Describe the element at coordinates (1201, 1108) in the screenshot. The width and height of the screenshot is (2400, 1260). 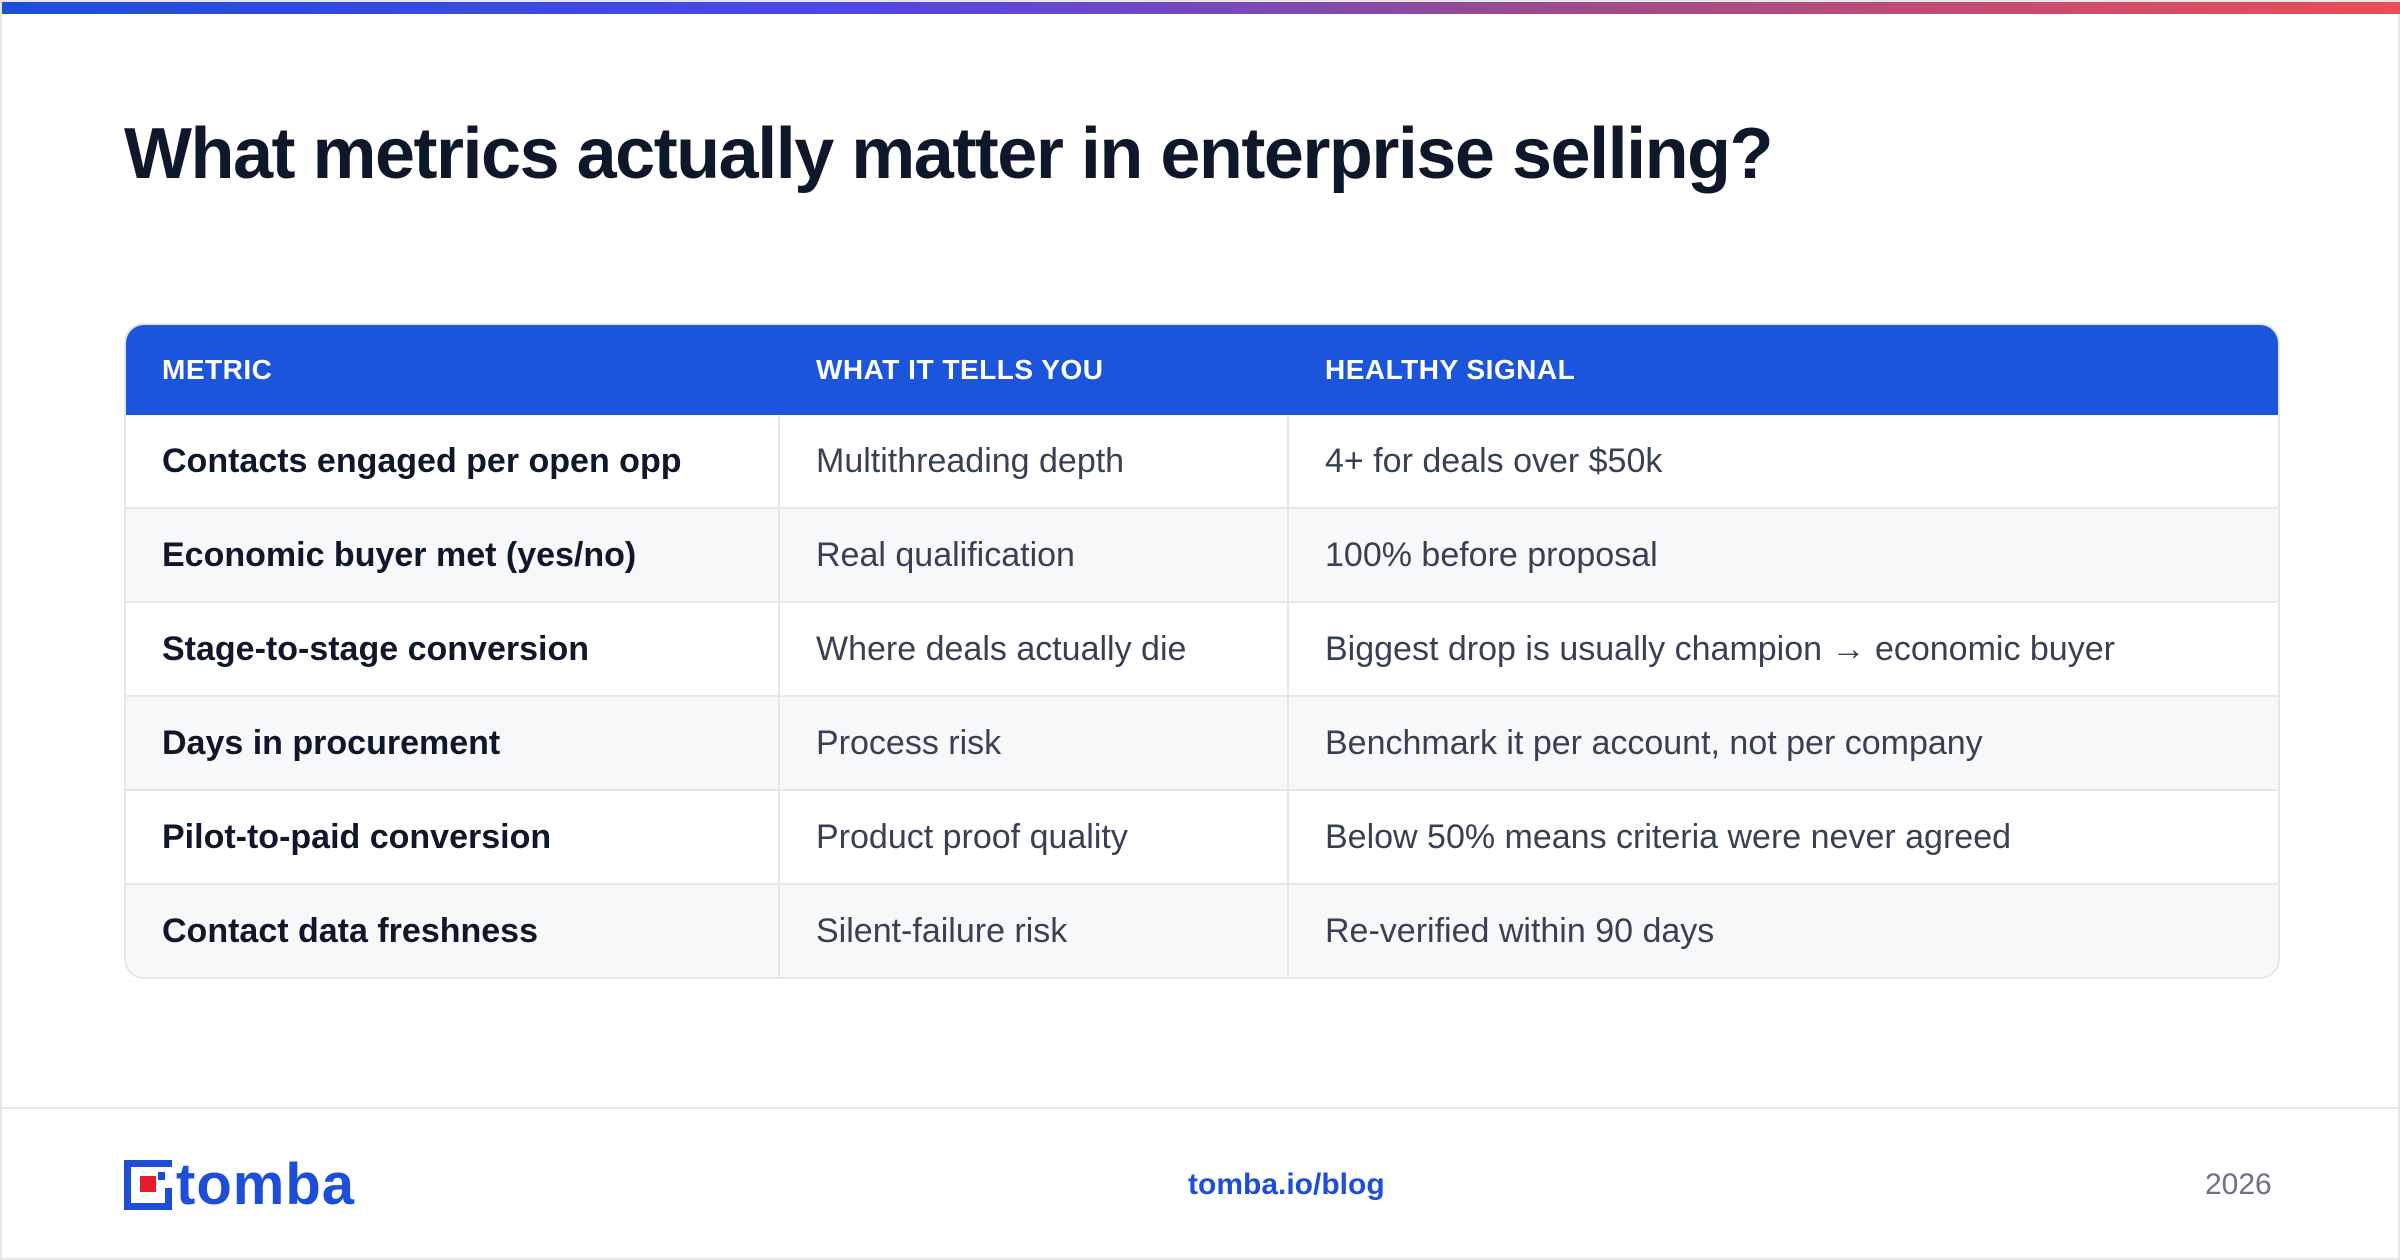
I see `footer-divider` at that location.